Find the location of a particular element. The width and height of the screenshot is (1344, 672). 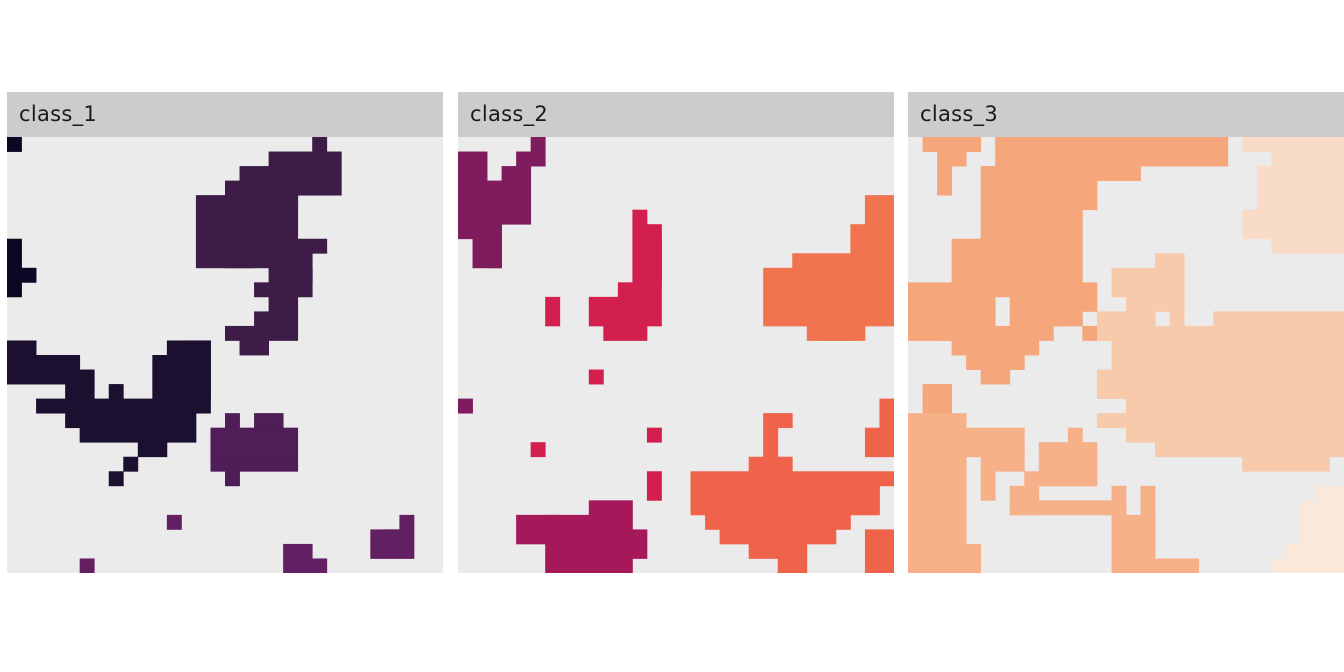

facet-strip-class-1: class_1 is located at coordinates (225, 114).